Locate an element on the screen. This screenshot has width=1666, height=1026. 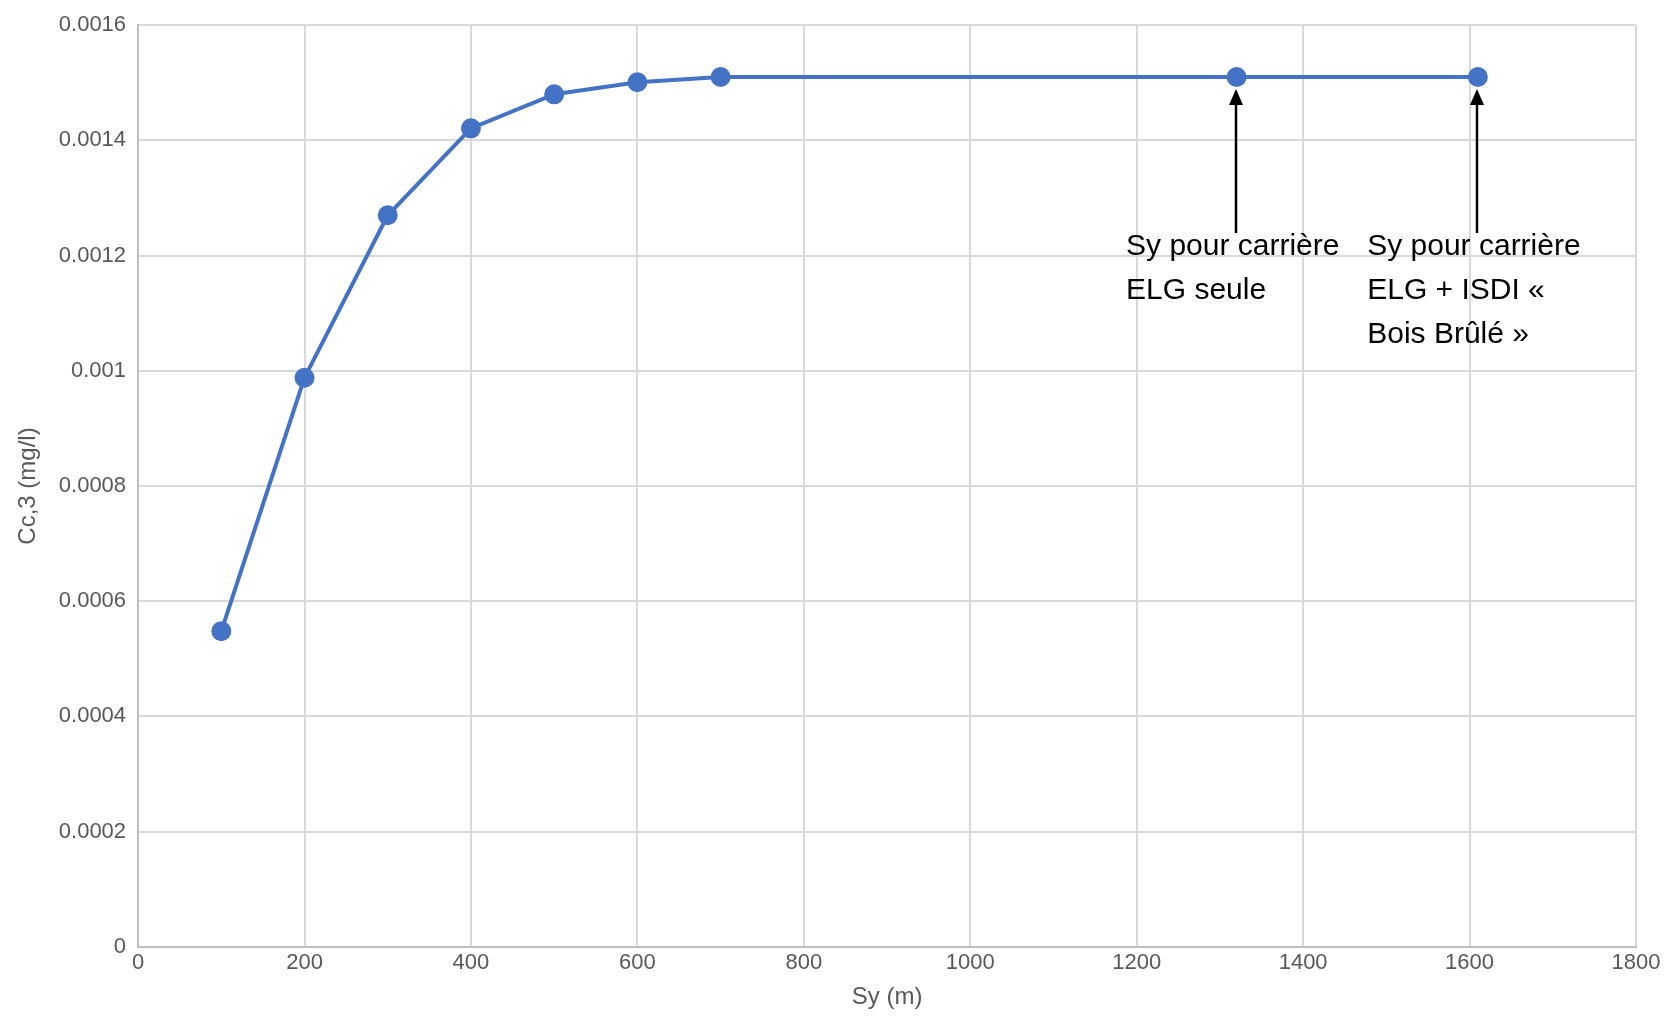
y-tick-label: 0.0004 is located at coordinates (92, 715).